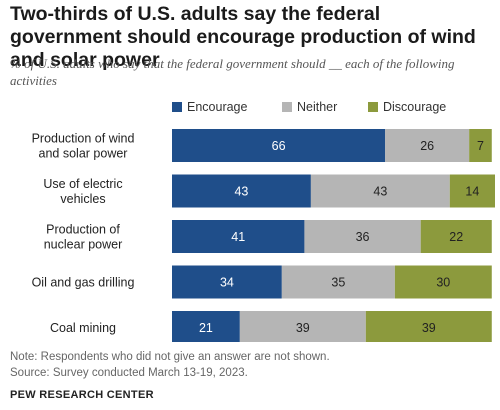 Image resolution: width=500 pixels, height=410 pixels. I want to click on data-label: 36, so click(363, 237).